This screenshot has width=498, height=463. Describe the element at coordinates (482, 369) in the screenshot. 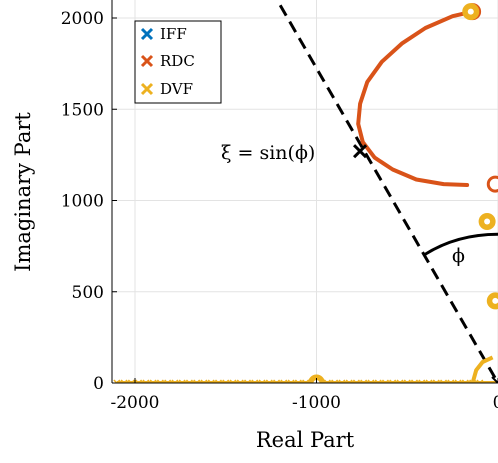

I see `dvf-arc` at that location.